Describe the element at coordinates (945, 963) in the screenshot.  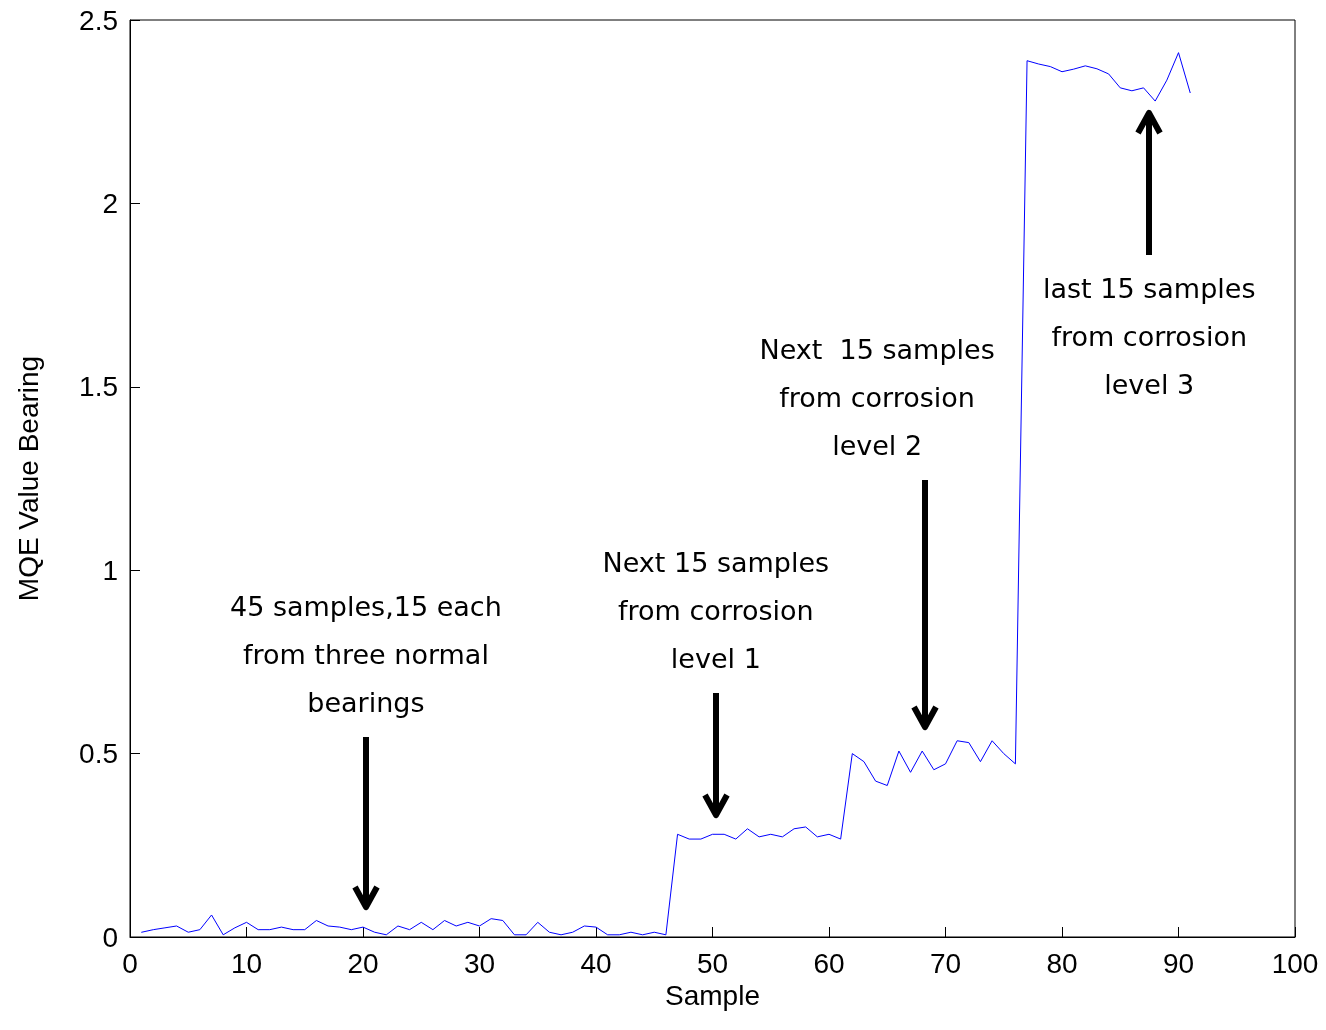
I see `x-tick-label: 70` at that location.